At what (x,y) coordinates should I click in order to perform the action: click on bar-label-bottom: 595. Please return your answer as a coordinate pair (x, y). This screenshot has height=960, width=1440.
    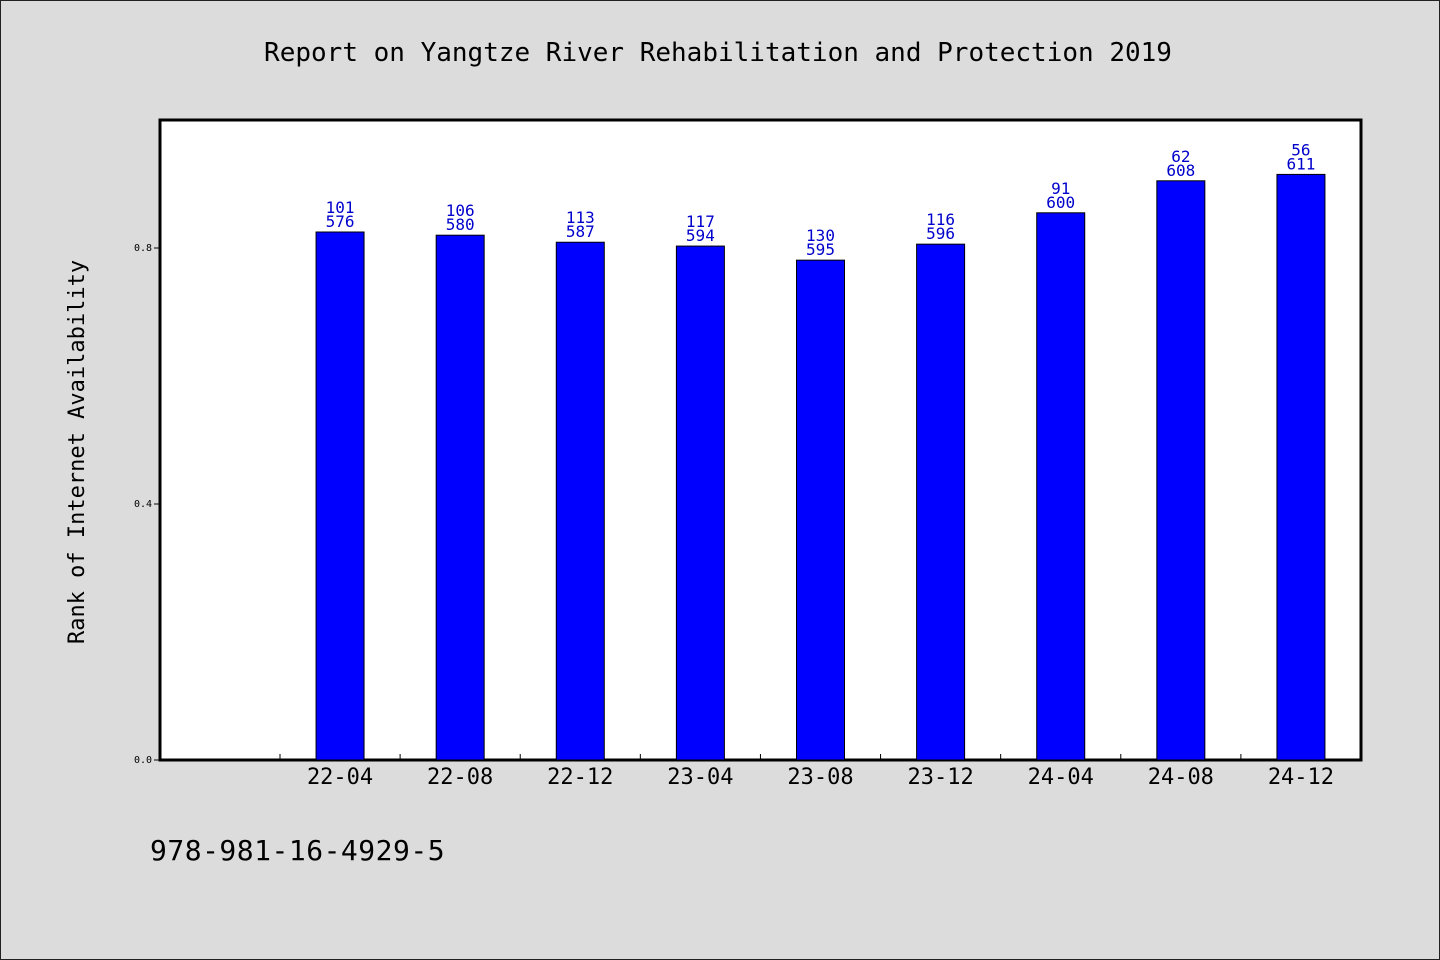
    Looking at the image, I should click on (820, 249).